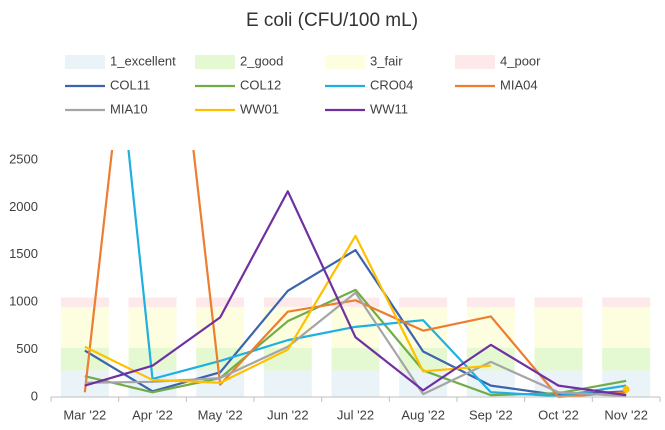  I want to click on x-tick-label: Jul '22, so click(355, 414).